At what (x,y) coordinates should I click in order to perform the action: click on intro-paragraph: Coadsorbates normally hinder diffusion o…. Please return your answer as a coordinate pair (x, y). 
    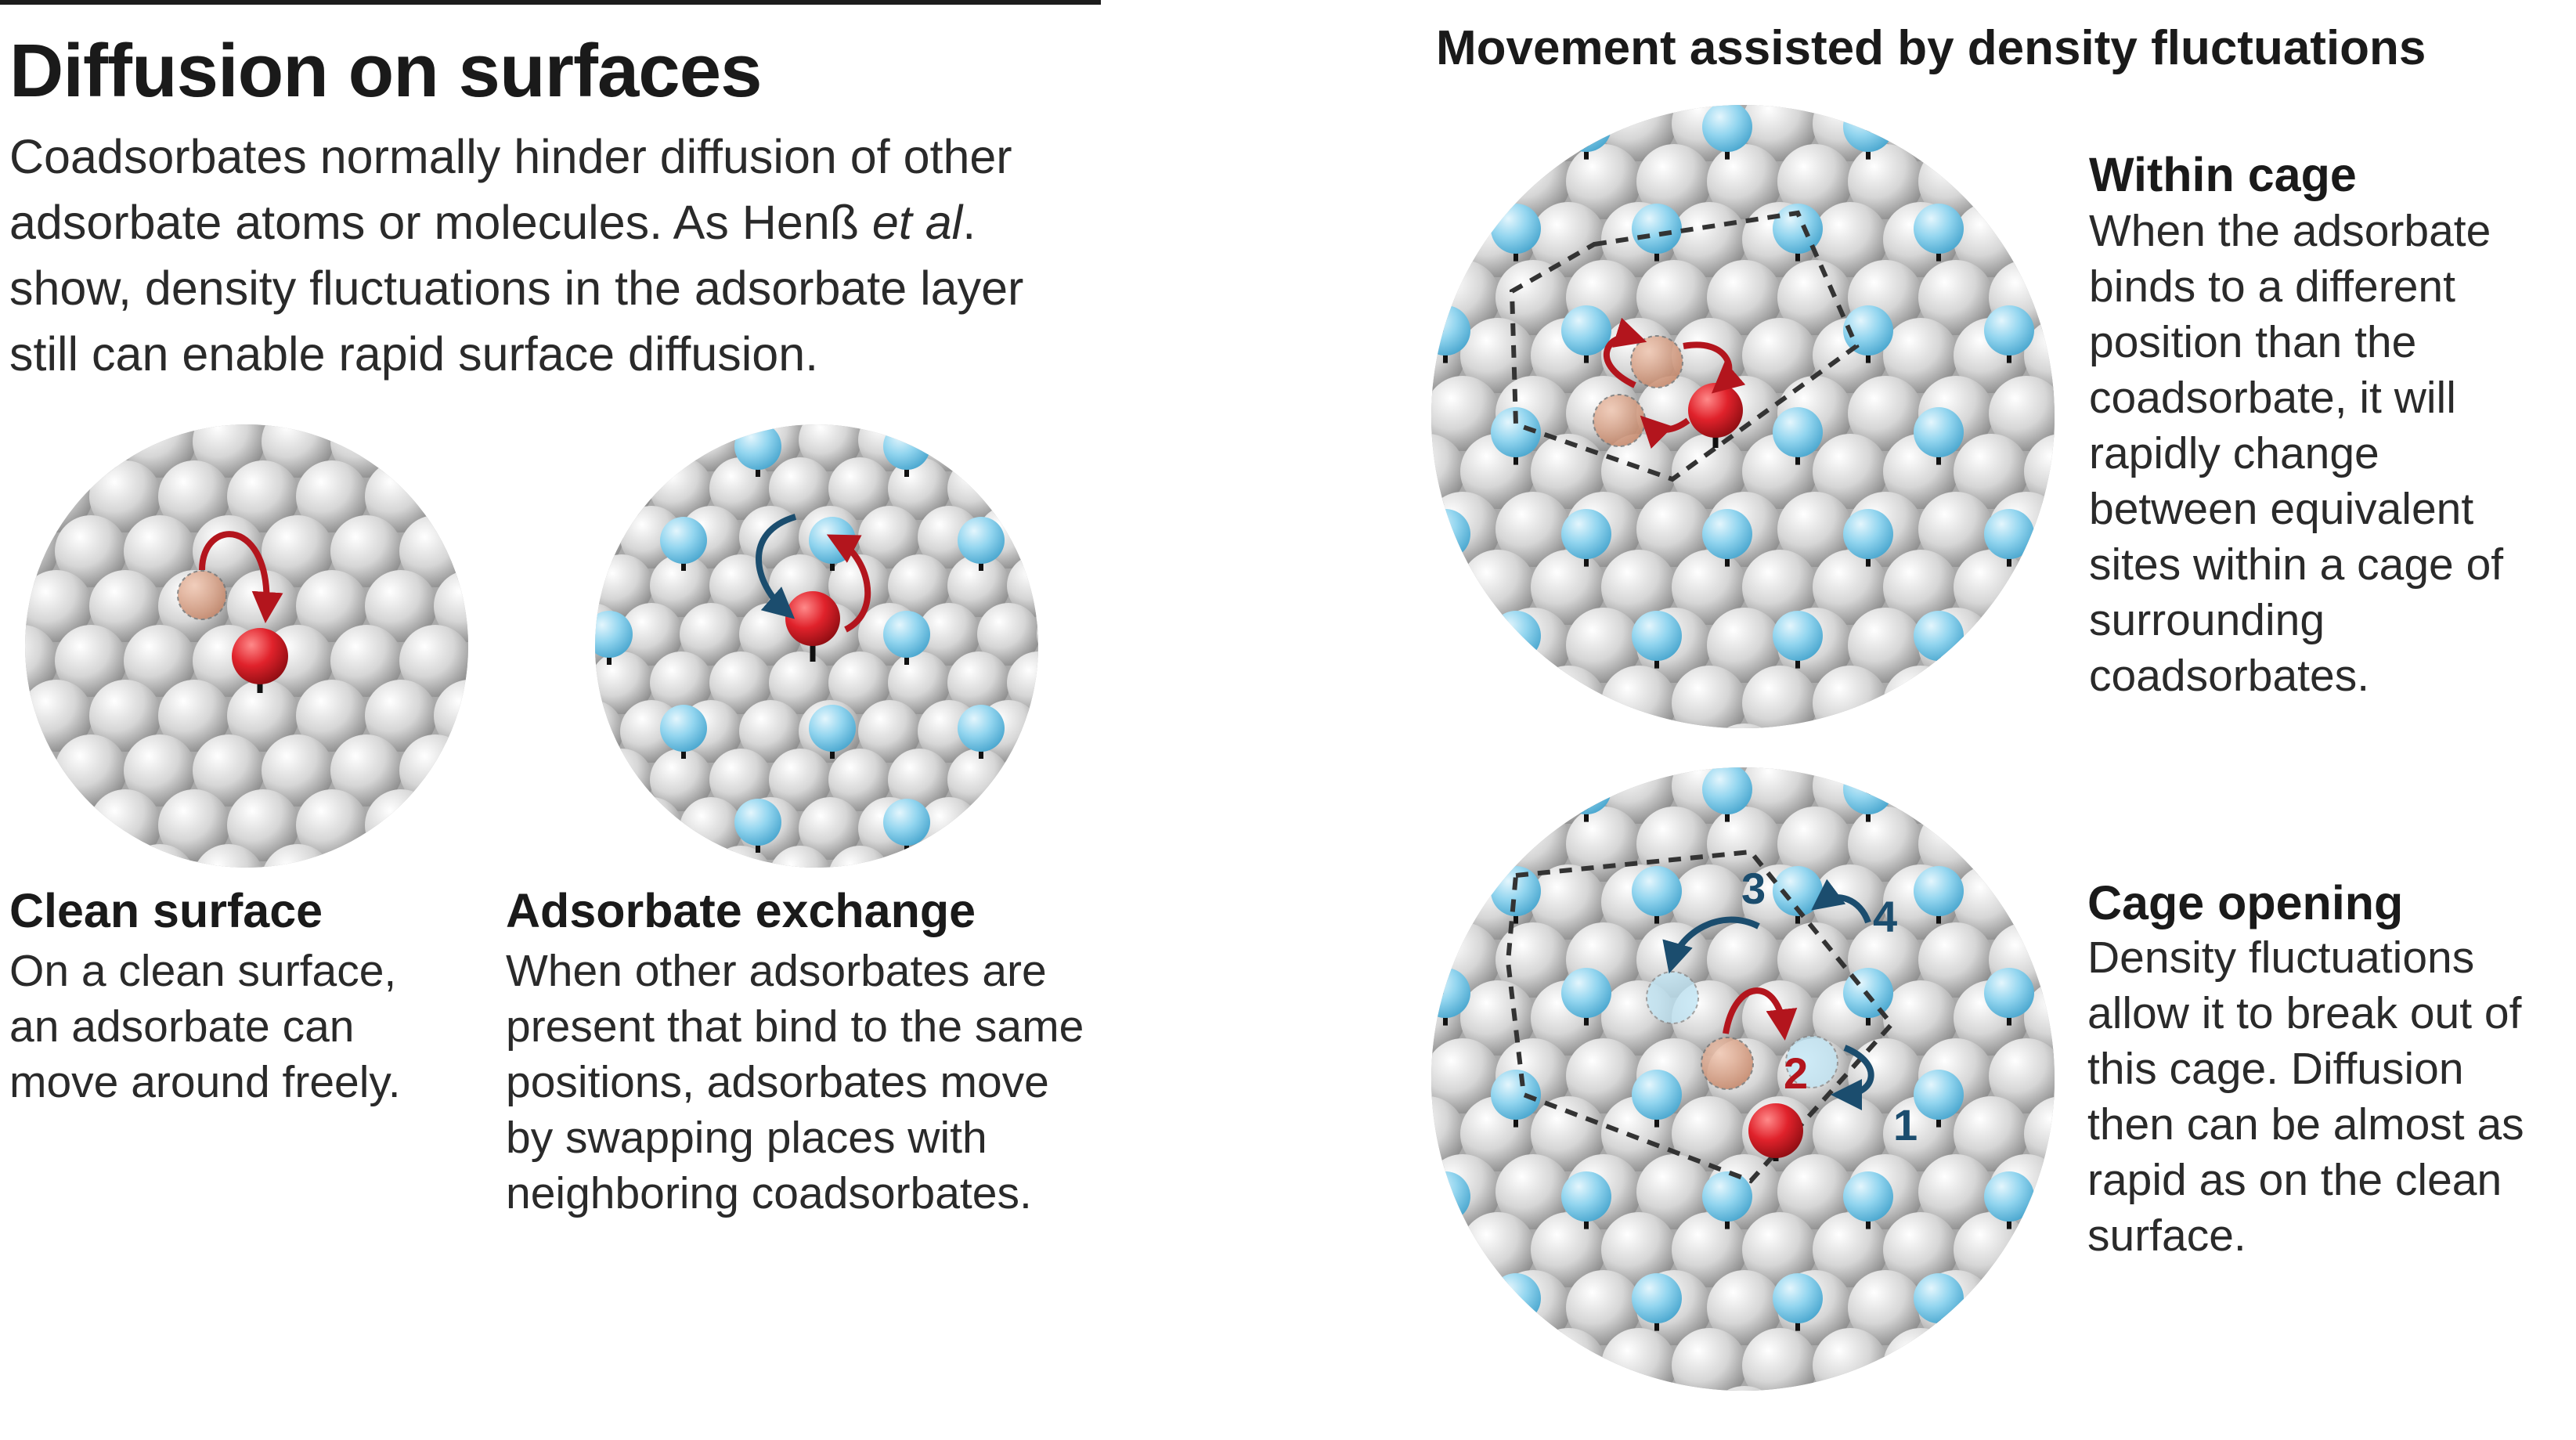
    Looking at the image, I should click on (553, 256).